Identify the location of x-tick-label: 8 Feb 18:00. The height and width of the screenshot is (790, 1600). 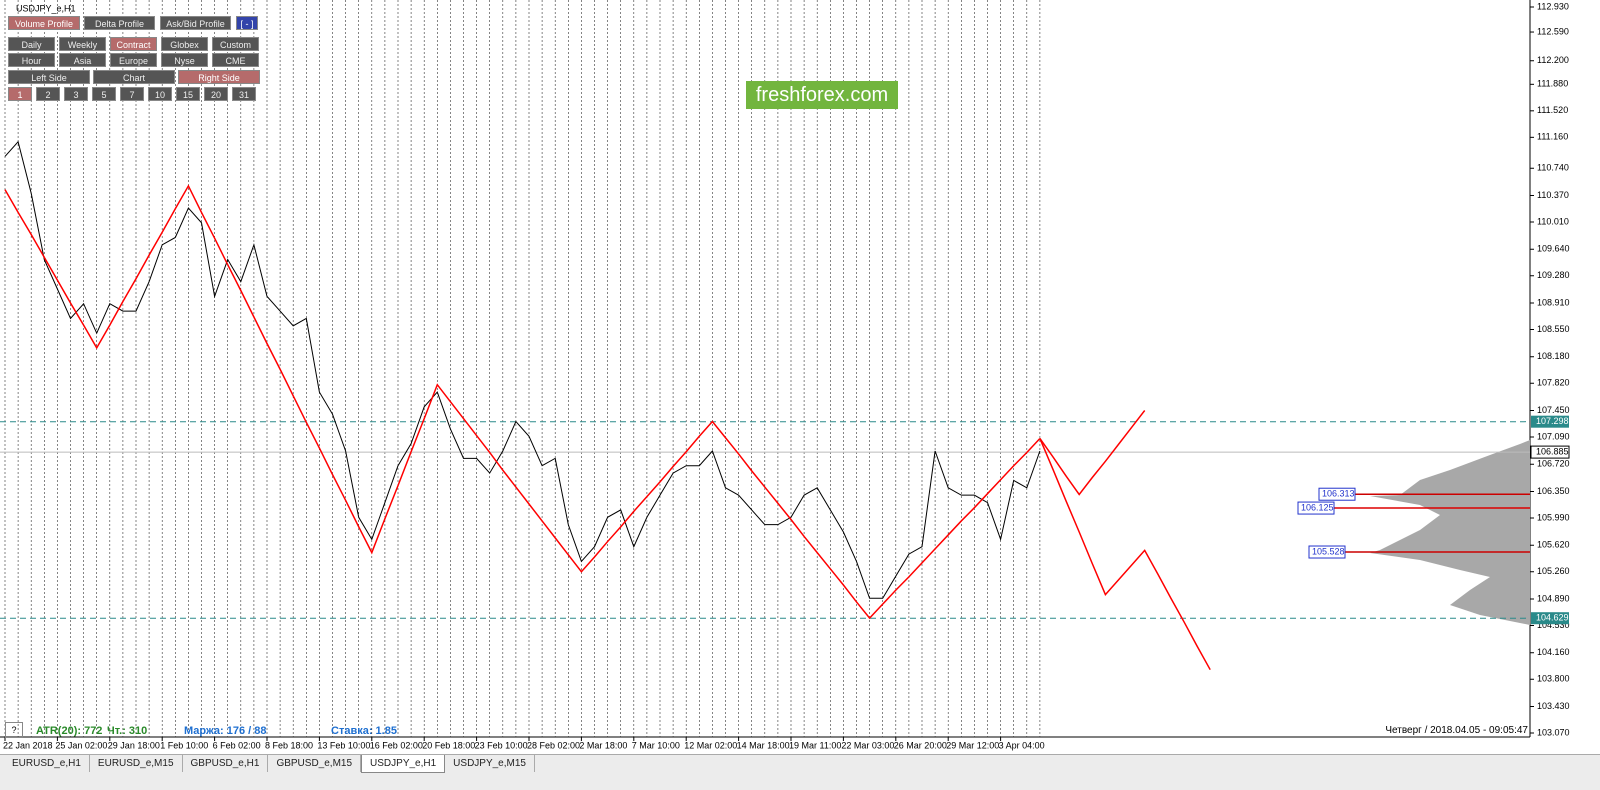
(289, 745).